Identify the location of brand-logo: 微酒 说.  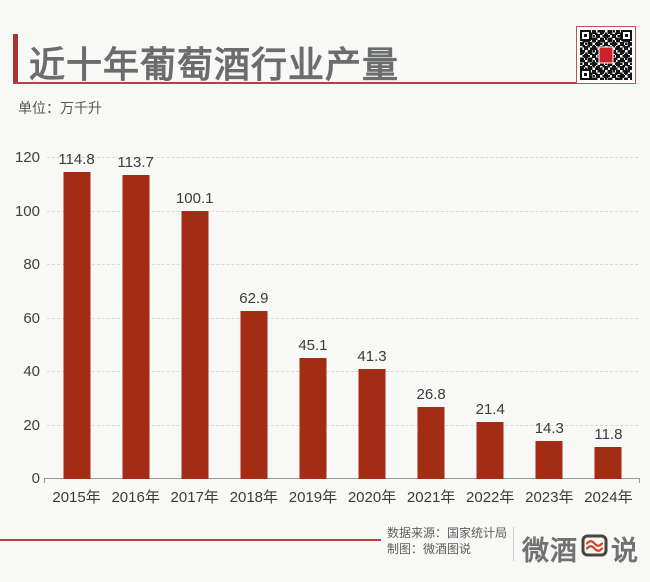
(580, 548).